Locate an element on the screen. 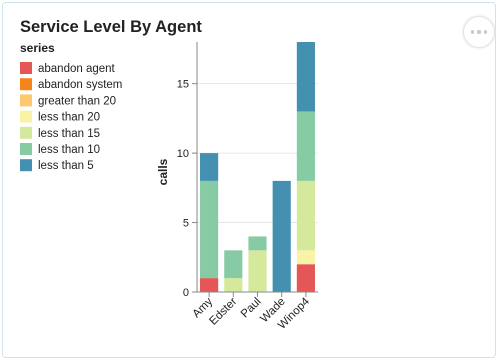  x-tick-label: Edster is located at coordinates (223, 312).